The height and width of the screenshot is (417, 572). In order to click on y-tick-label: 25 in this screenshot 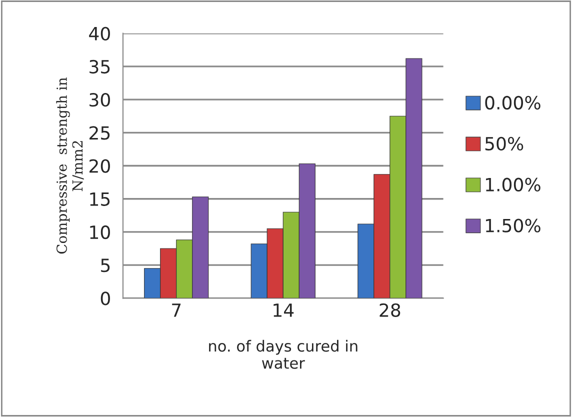, I will do `click(100, 133)`.